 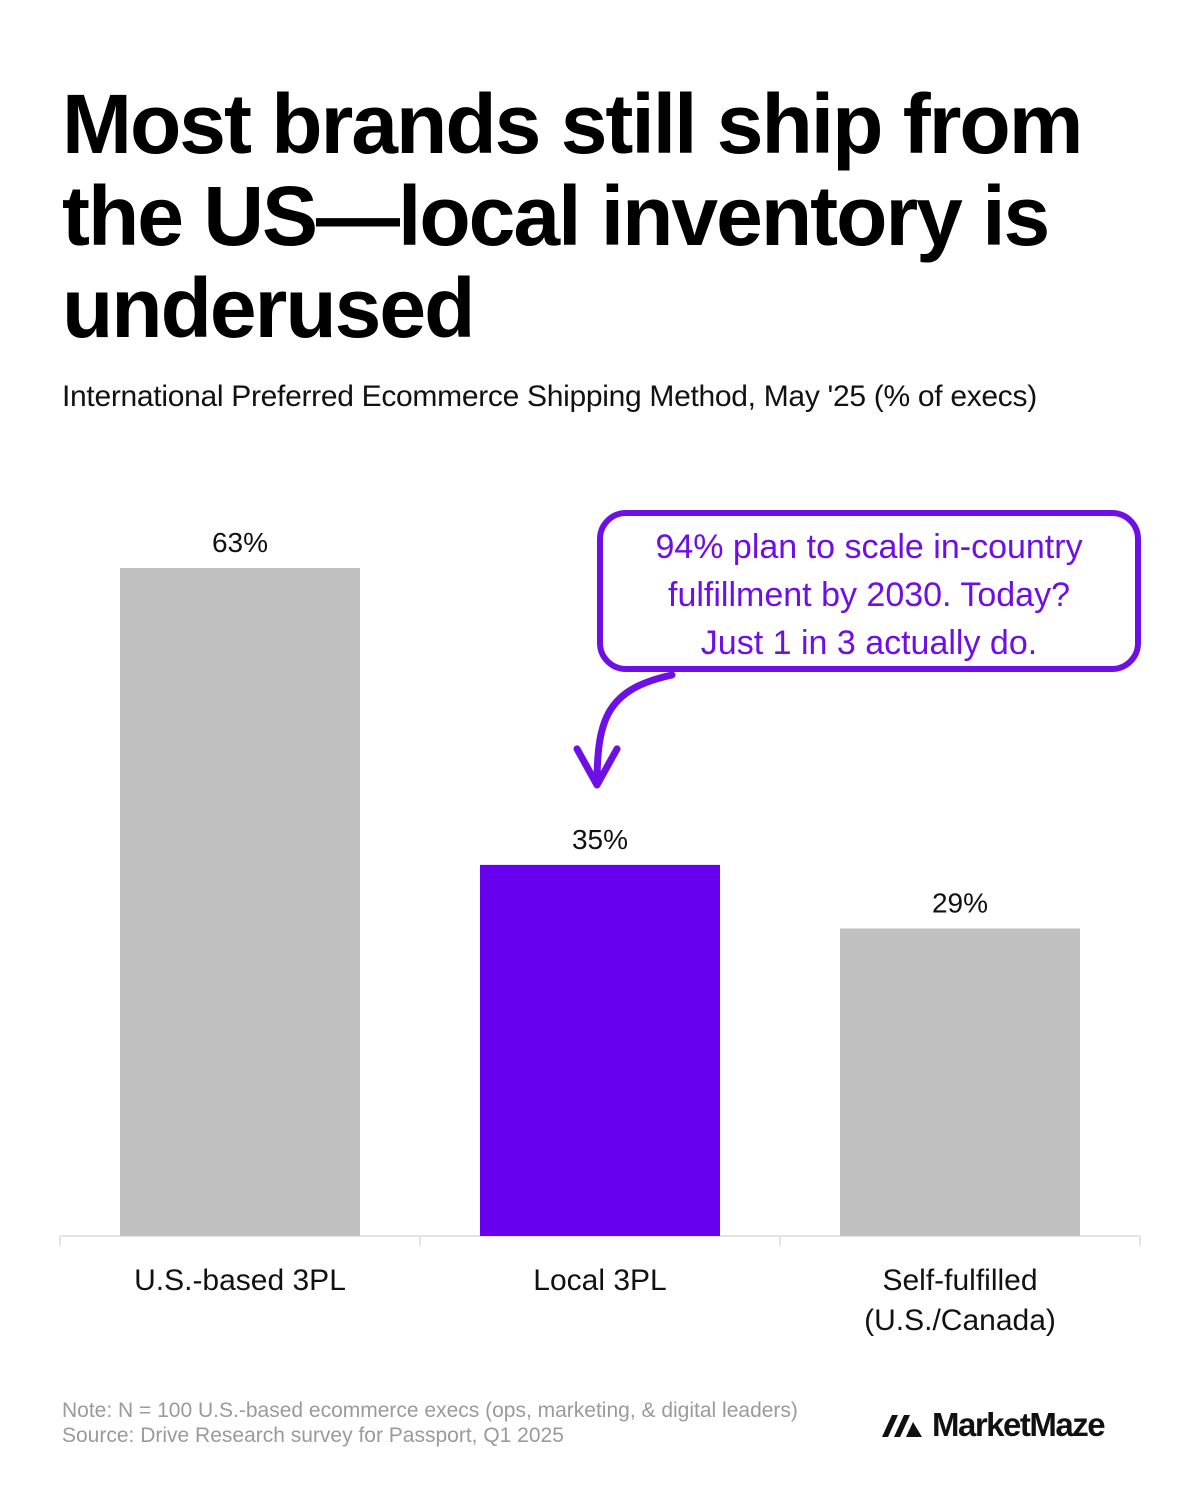 What do you see at coordinates (959, 1280) in the screenshot?
I see `x-tick-label: Self-fulfilled` at bounding box center [959, 1280].